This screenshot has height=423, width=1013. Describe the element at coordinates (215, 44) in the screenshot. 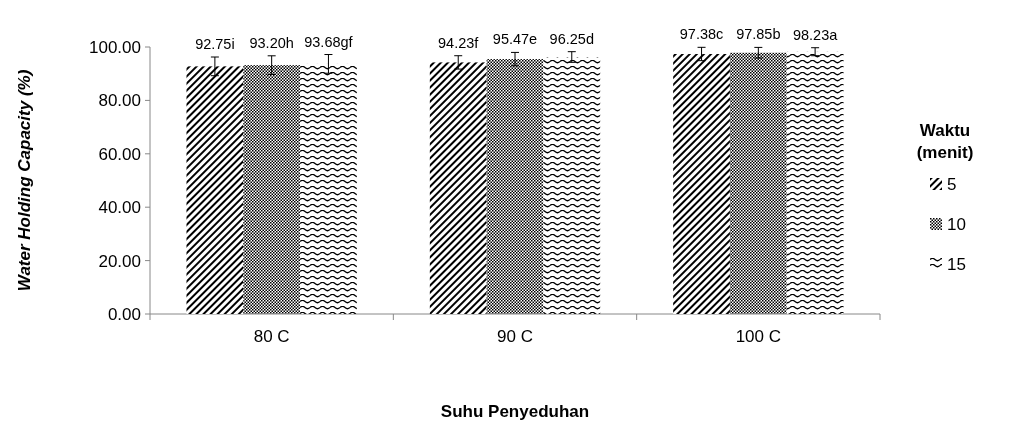

I see `data-label: 92.75i` at that location.